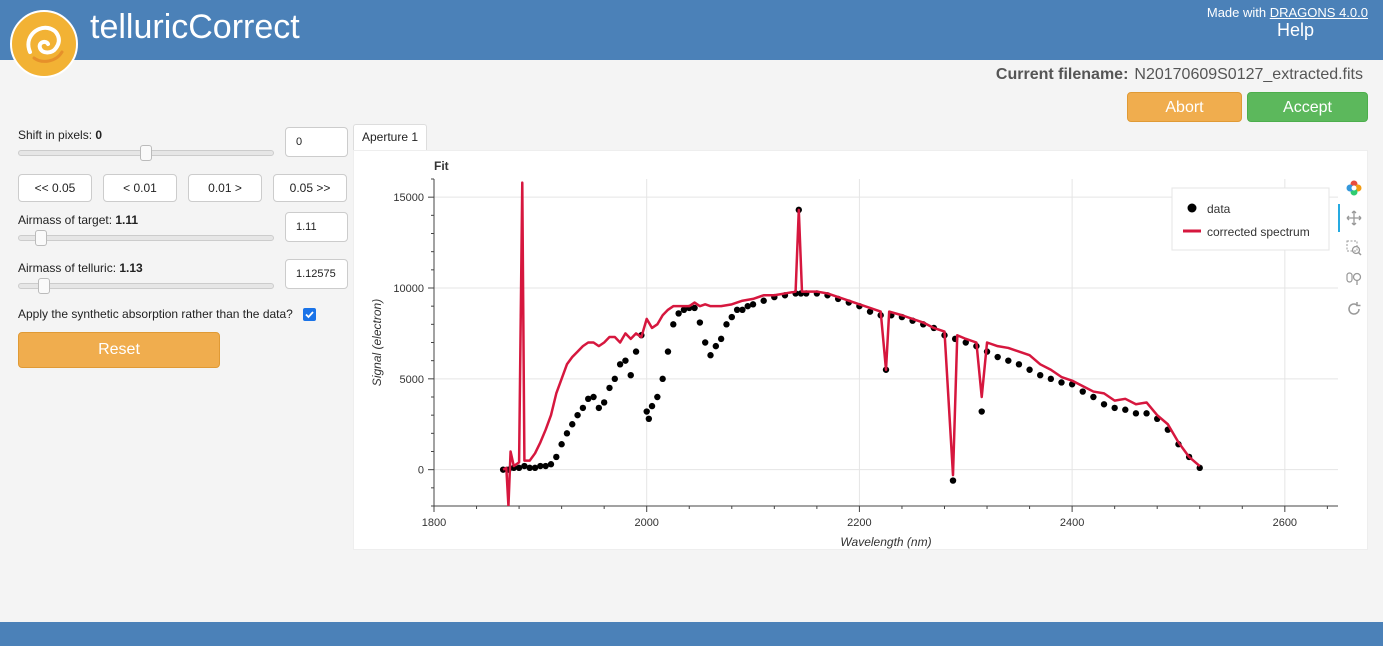 This screenshot has width=1383, height=646. Describe the element at coordinates (55, 188) in the screenshot. I see `shift-minus-005-button: << 0.05` at that location.